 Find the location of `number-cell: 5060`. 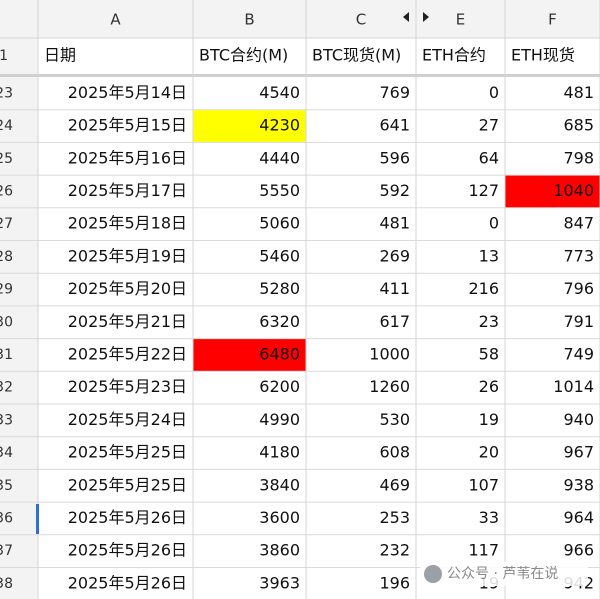

number-cell: 5060 is located at coordinates (279, 223).